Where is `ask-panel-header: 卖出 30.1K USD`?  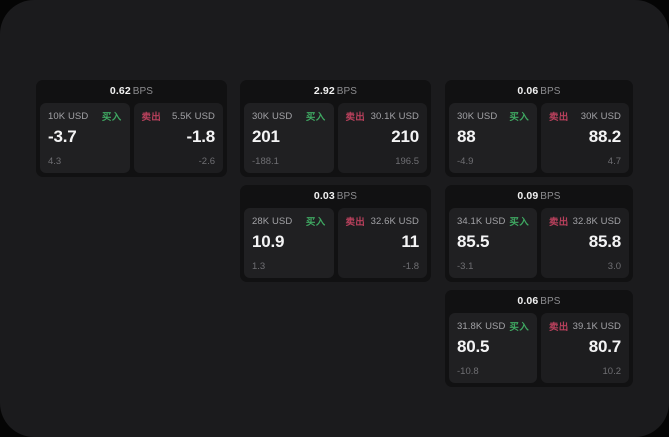
ask-panel-header: 卖出 30.1K USD is located at coordinates (382, 117).